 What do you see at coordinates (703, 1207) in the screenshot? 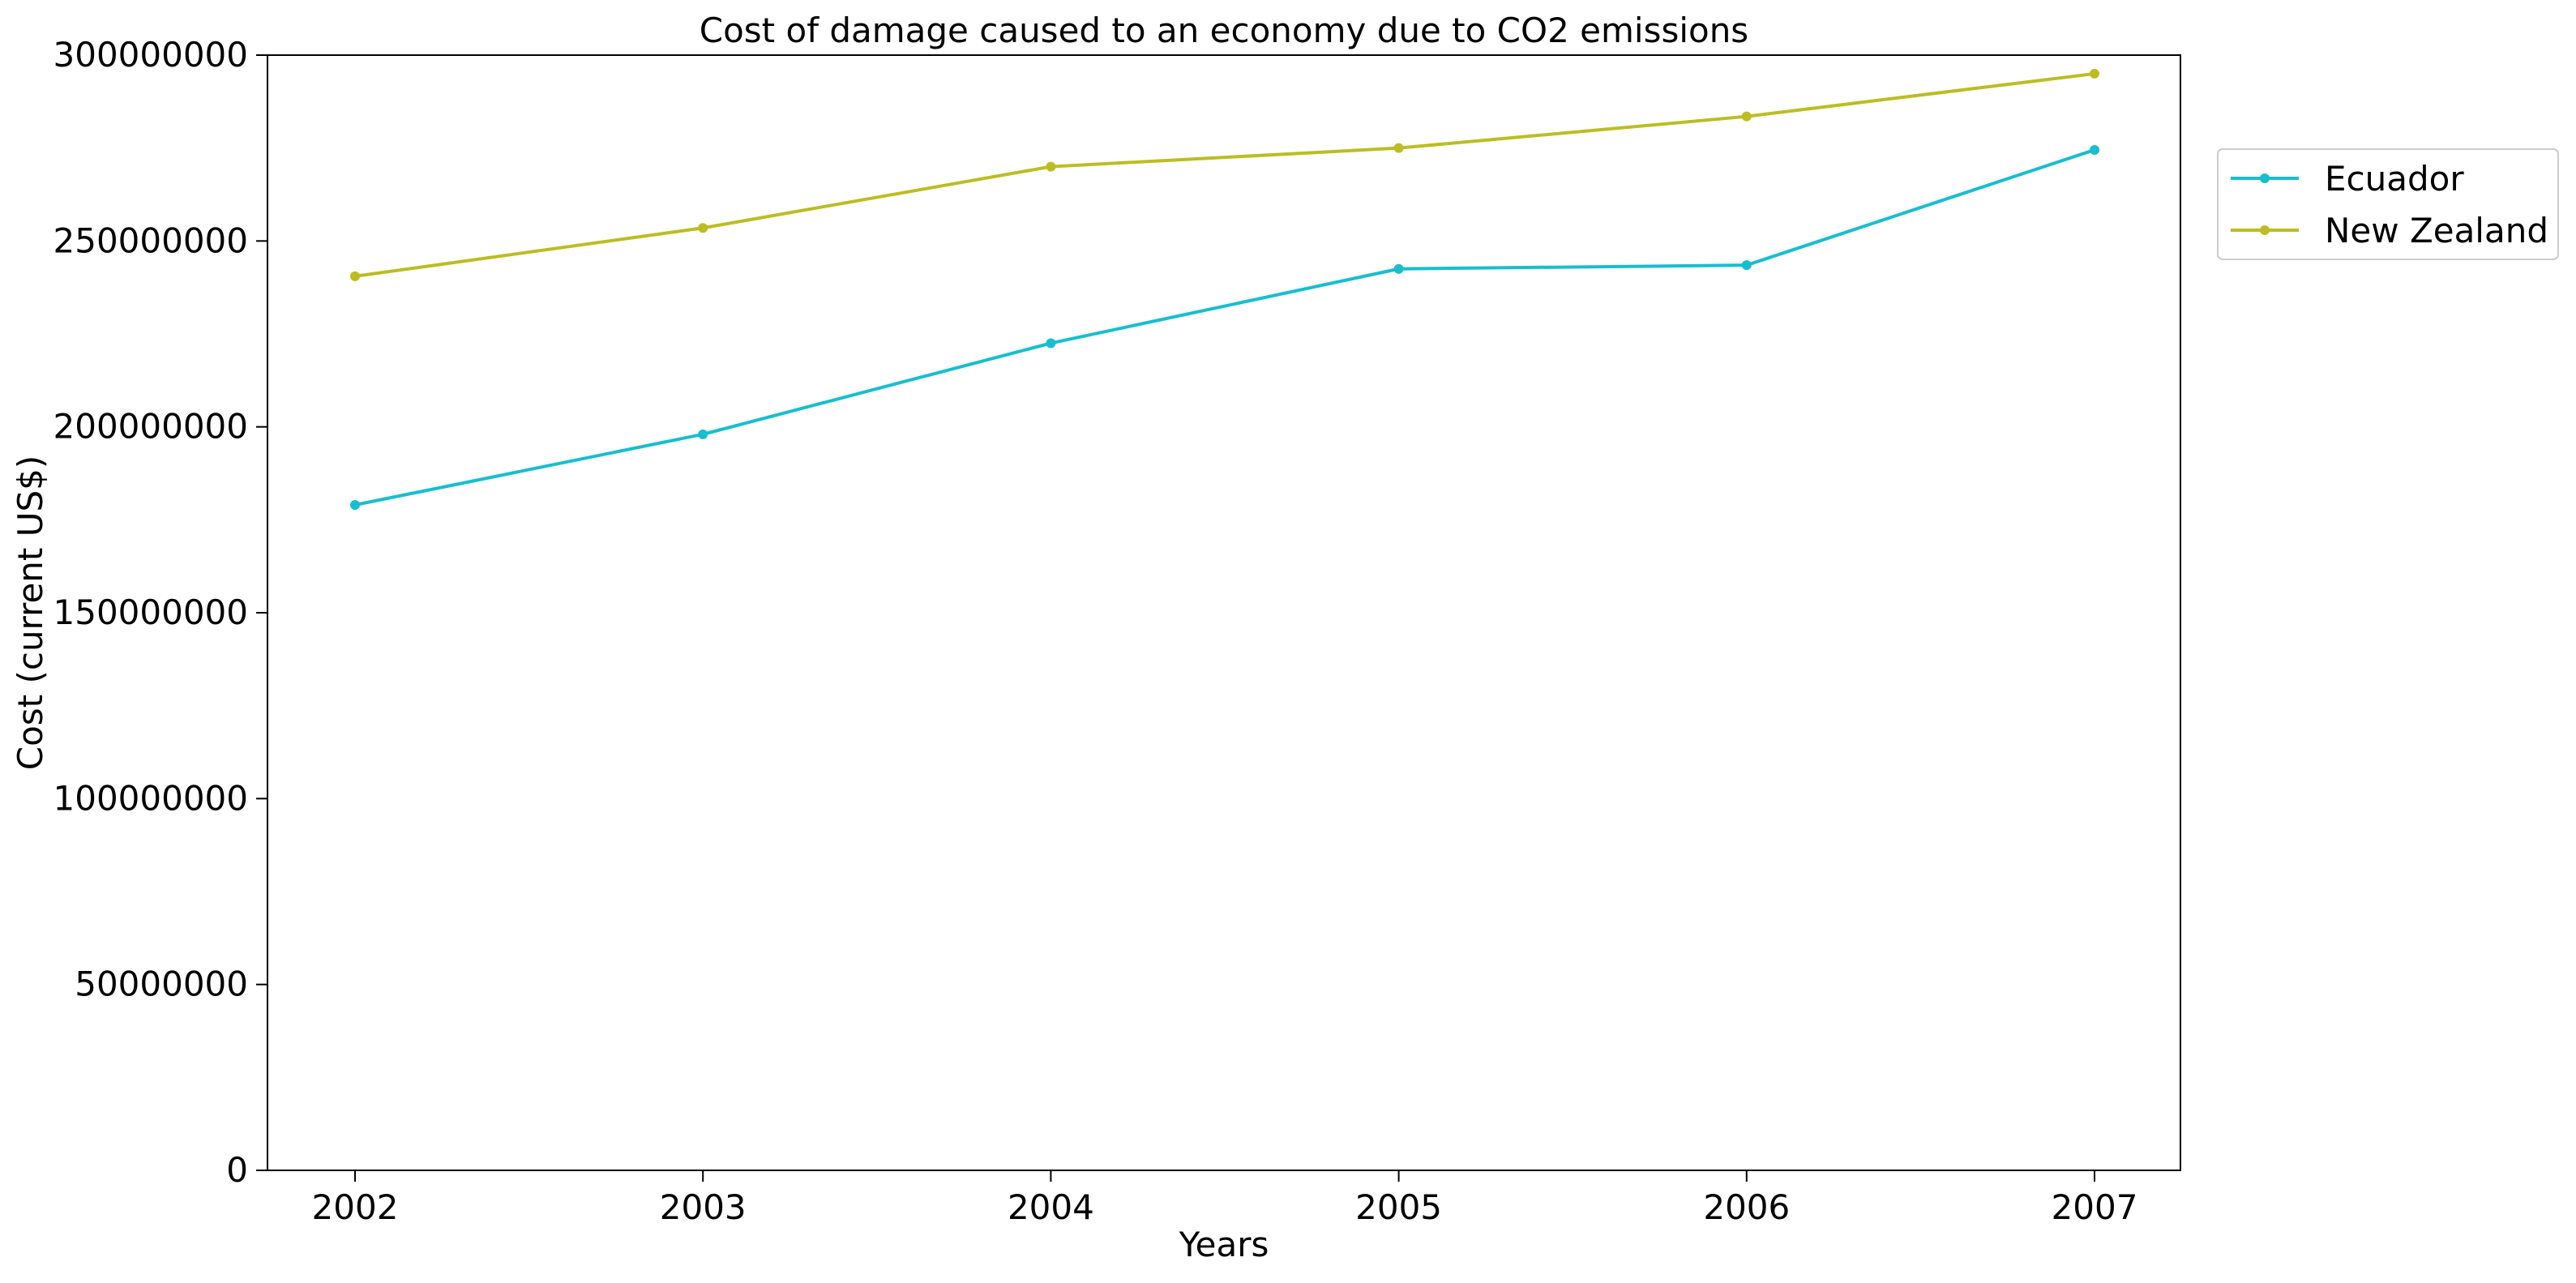
I see `x-tick-label: 2003` at bounding box center [703, 1207].